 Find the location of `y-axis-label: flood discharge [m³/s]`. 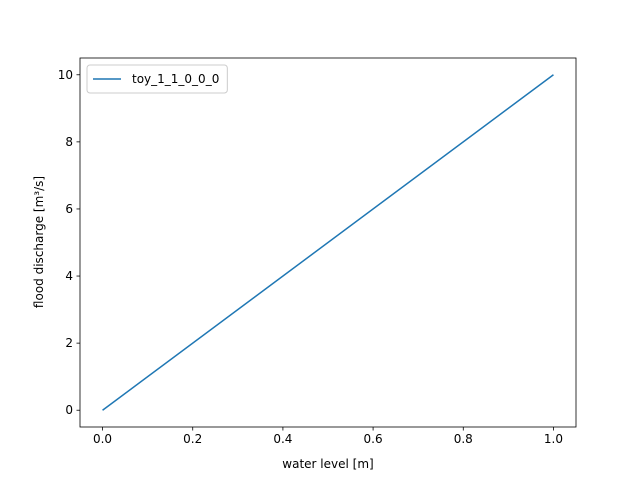

y-axis-label: flood discharge [m³/s] is located at coordinates (39, 242).